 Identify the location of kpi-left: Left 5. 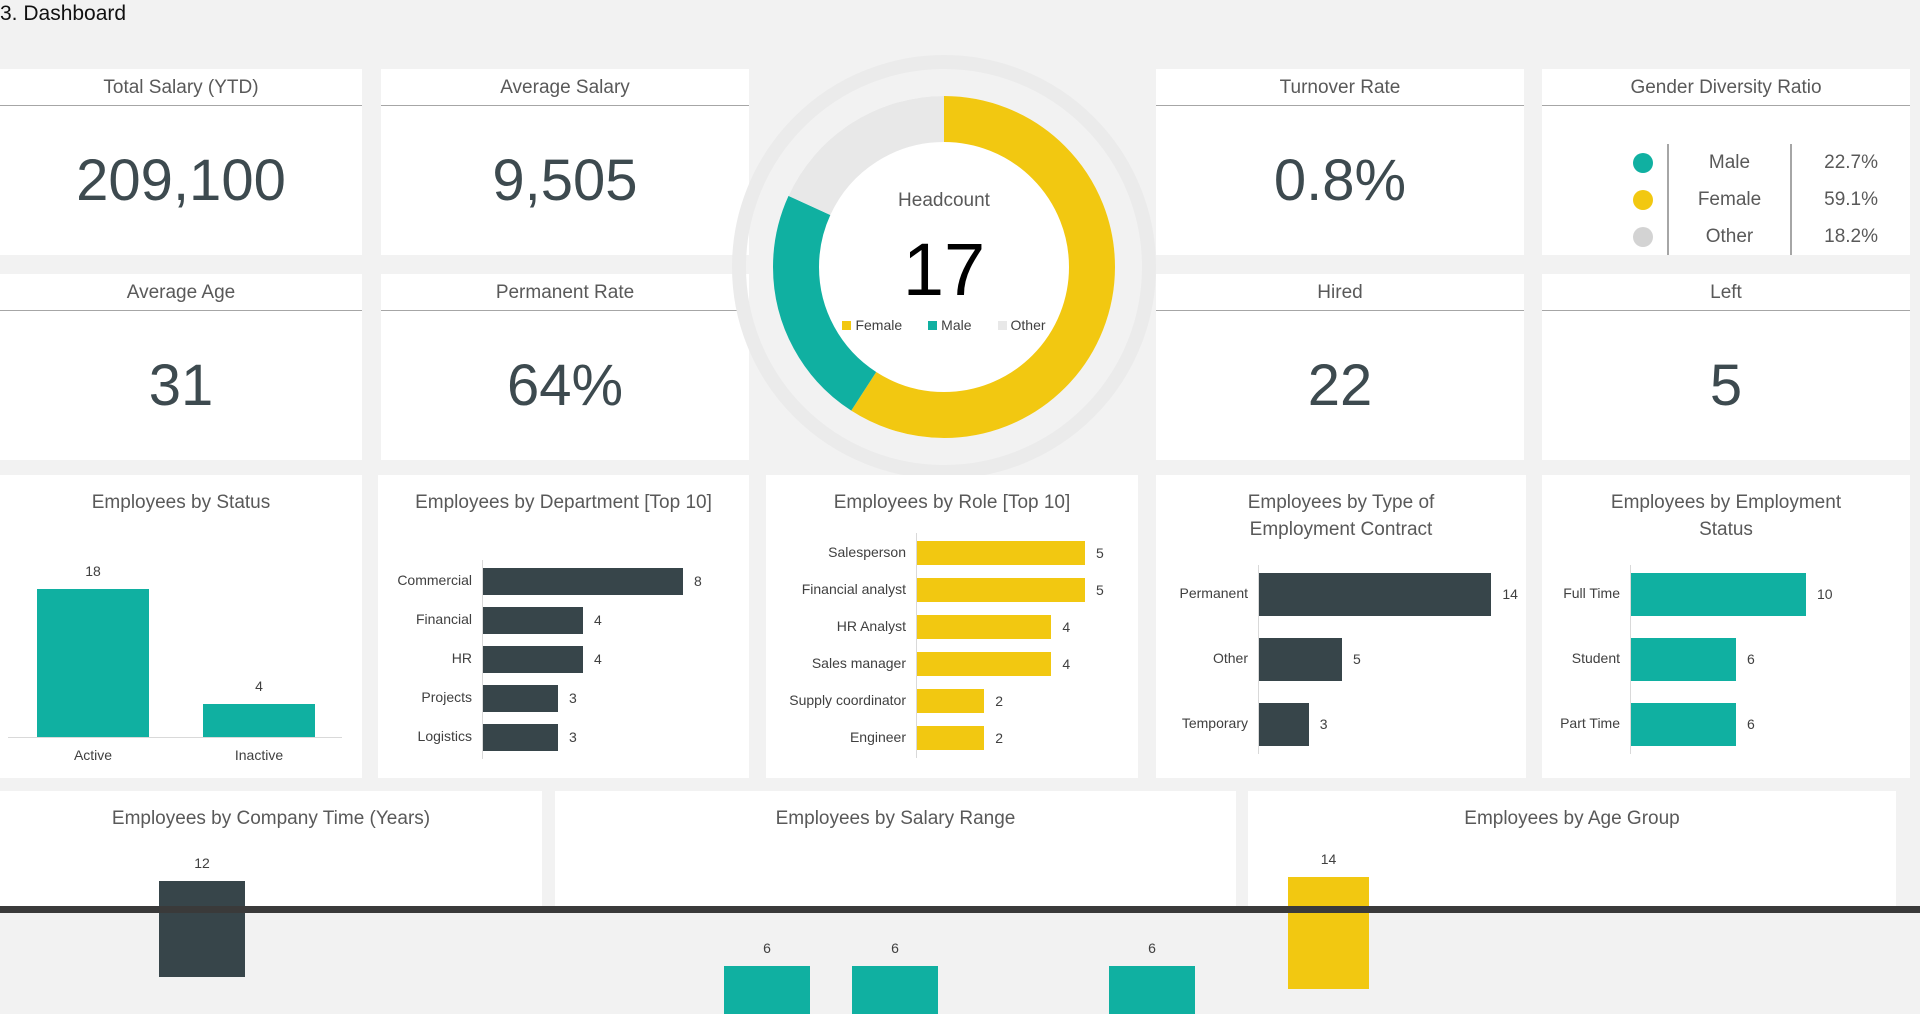
(1726, 367).